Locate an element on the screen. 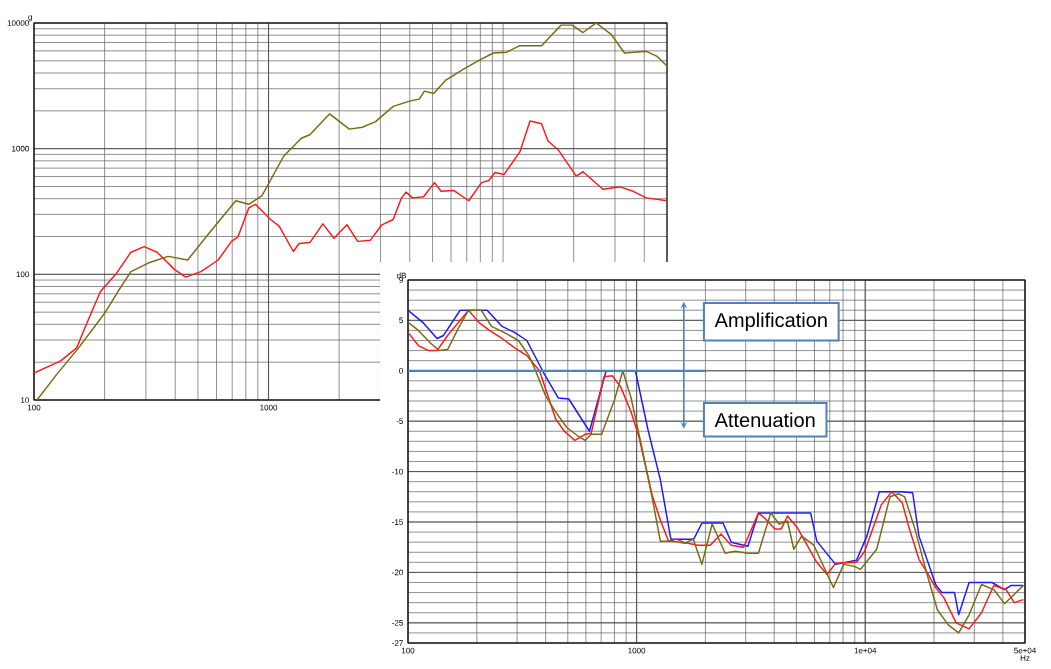 The width and height of the screenshot is (1051, 669). y-tick-label: -15 is located at coordinates (397, 522).